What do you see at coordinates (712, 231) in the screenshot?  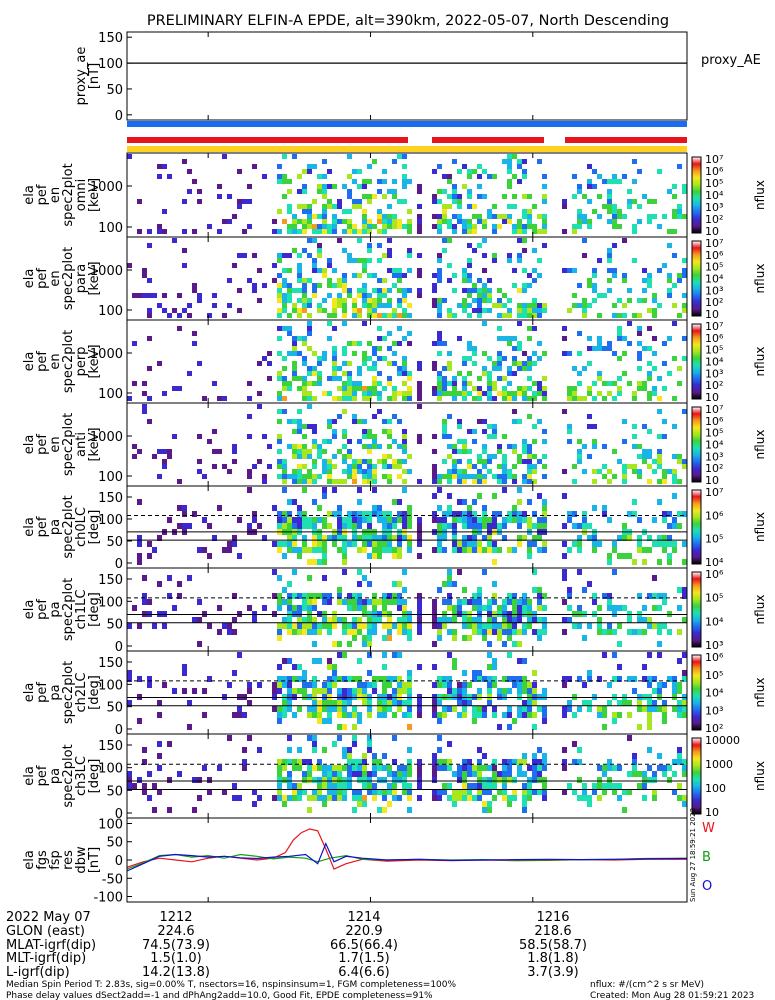 I see `colorbar-tick-label: 10` at bounding box center [712, 231].